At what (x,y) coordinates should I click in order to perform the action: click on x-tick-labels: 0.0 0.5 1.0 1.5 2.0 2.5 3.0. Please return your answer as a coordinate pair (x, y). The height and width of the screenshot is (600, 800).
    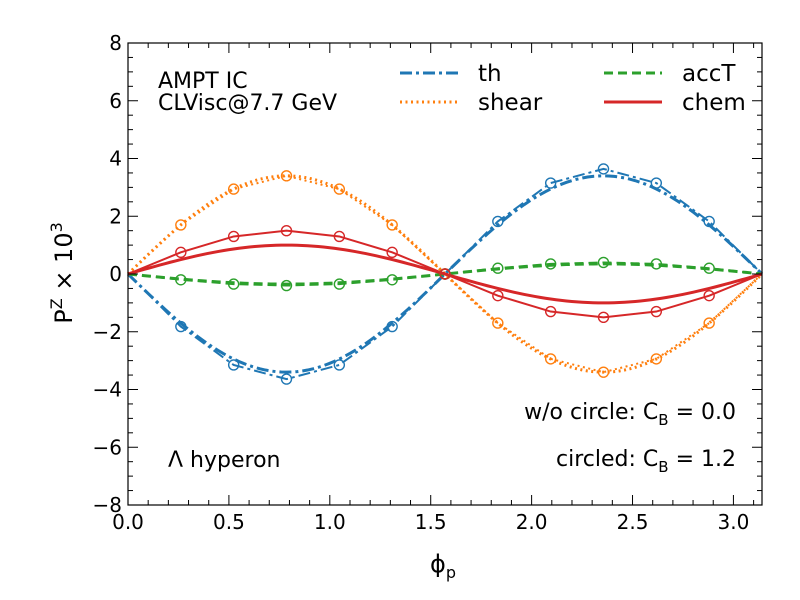
    Looking at the image, I should click on (430, 522).